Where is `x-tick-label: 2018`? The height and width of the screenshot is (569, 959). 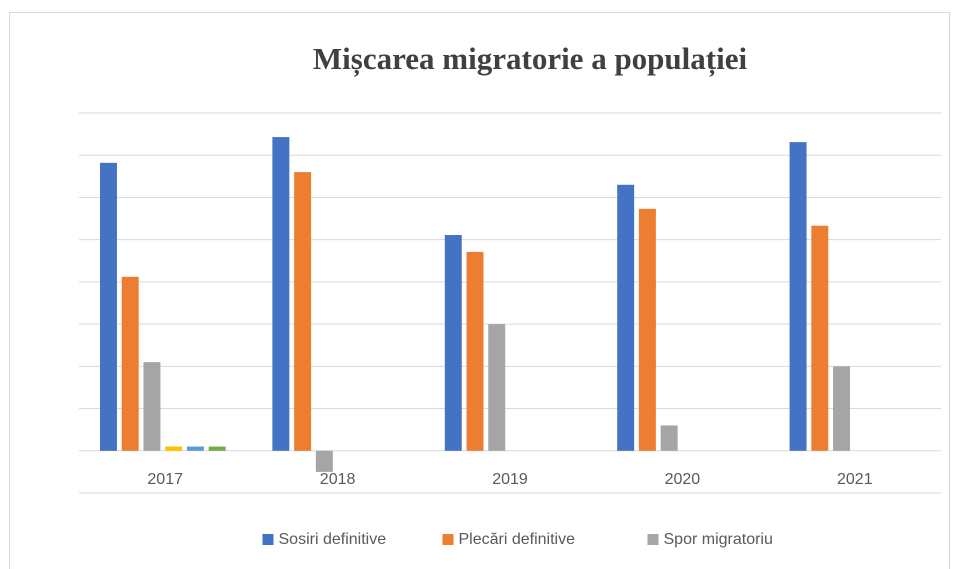
x-tick-label: 2018 is located at coordinates (338, 479).